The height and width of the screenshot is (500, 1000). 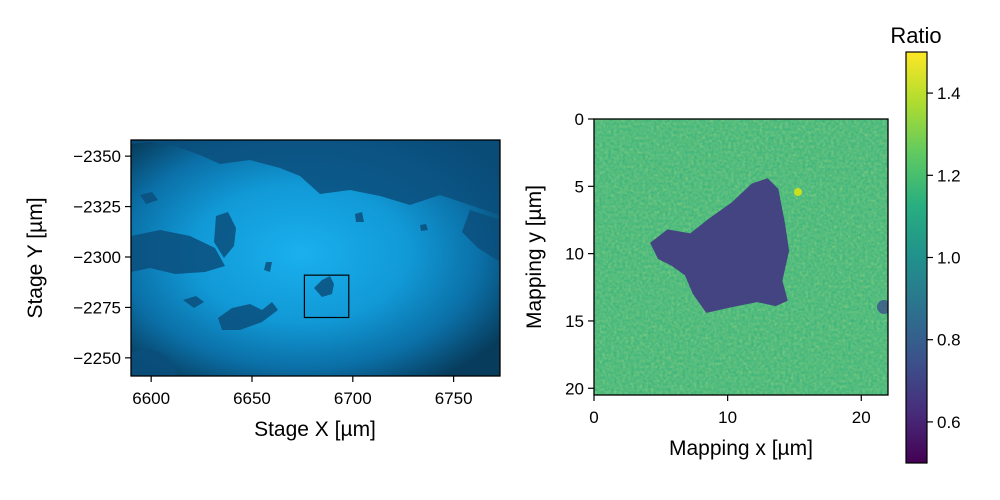 I want to click on heatmap-x-axis-label: Mapping x [µm], so click(x=741, y=448).